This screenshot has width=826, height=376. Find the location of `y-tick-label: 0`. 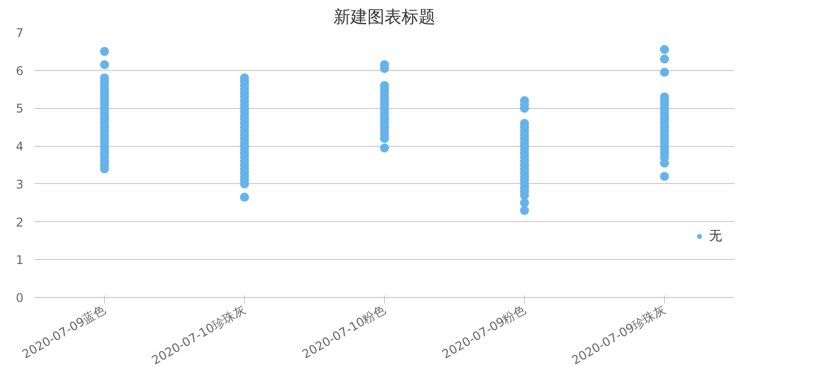

y-tick-label: 0 is located at coordinates (20, 298).